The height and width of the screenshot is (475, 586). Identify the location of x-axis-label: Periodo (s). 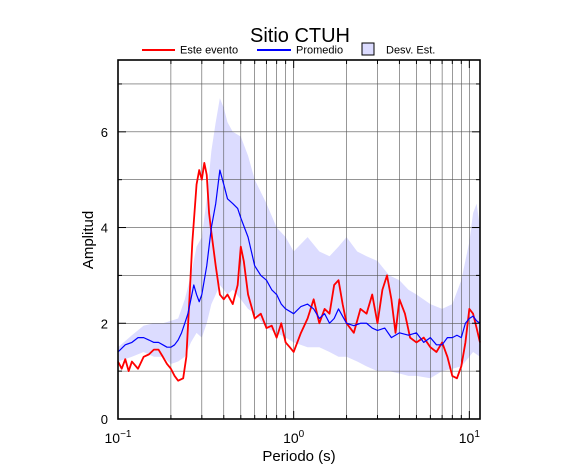
(298, 456).